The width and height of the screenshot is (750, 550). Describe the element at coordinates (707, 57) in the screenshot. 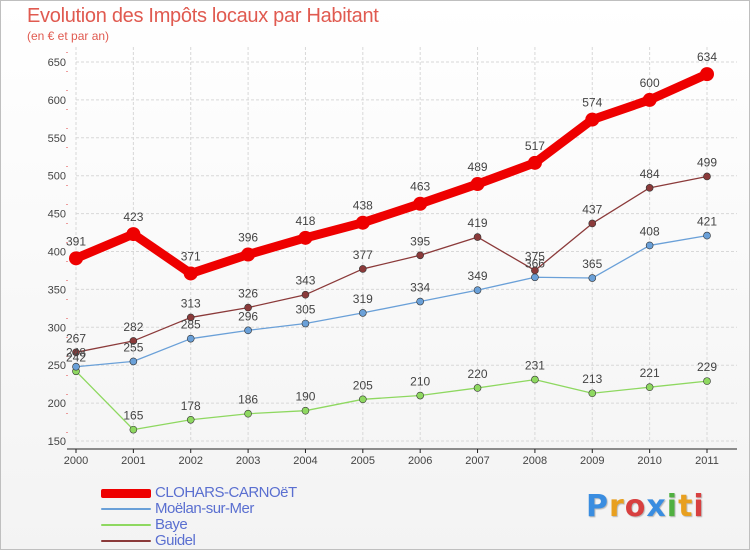

I see `data-label: 634` at that location.